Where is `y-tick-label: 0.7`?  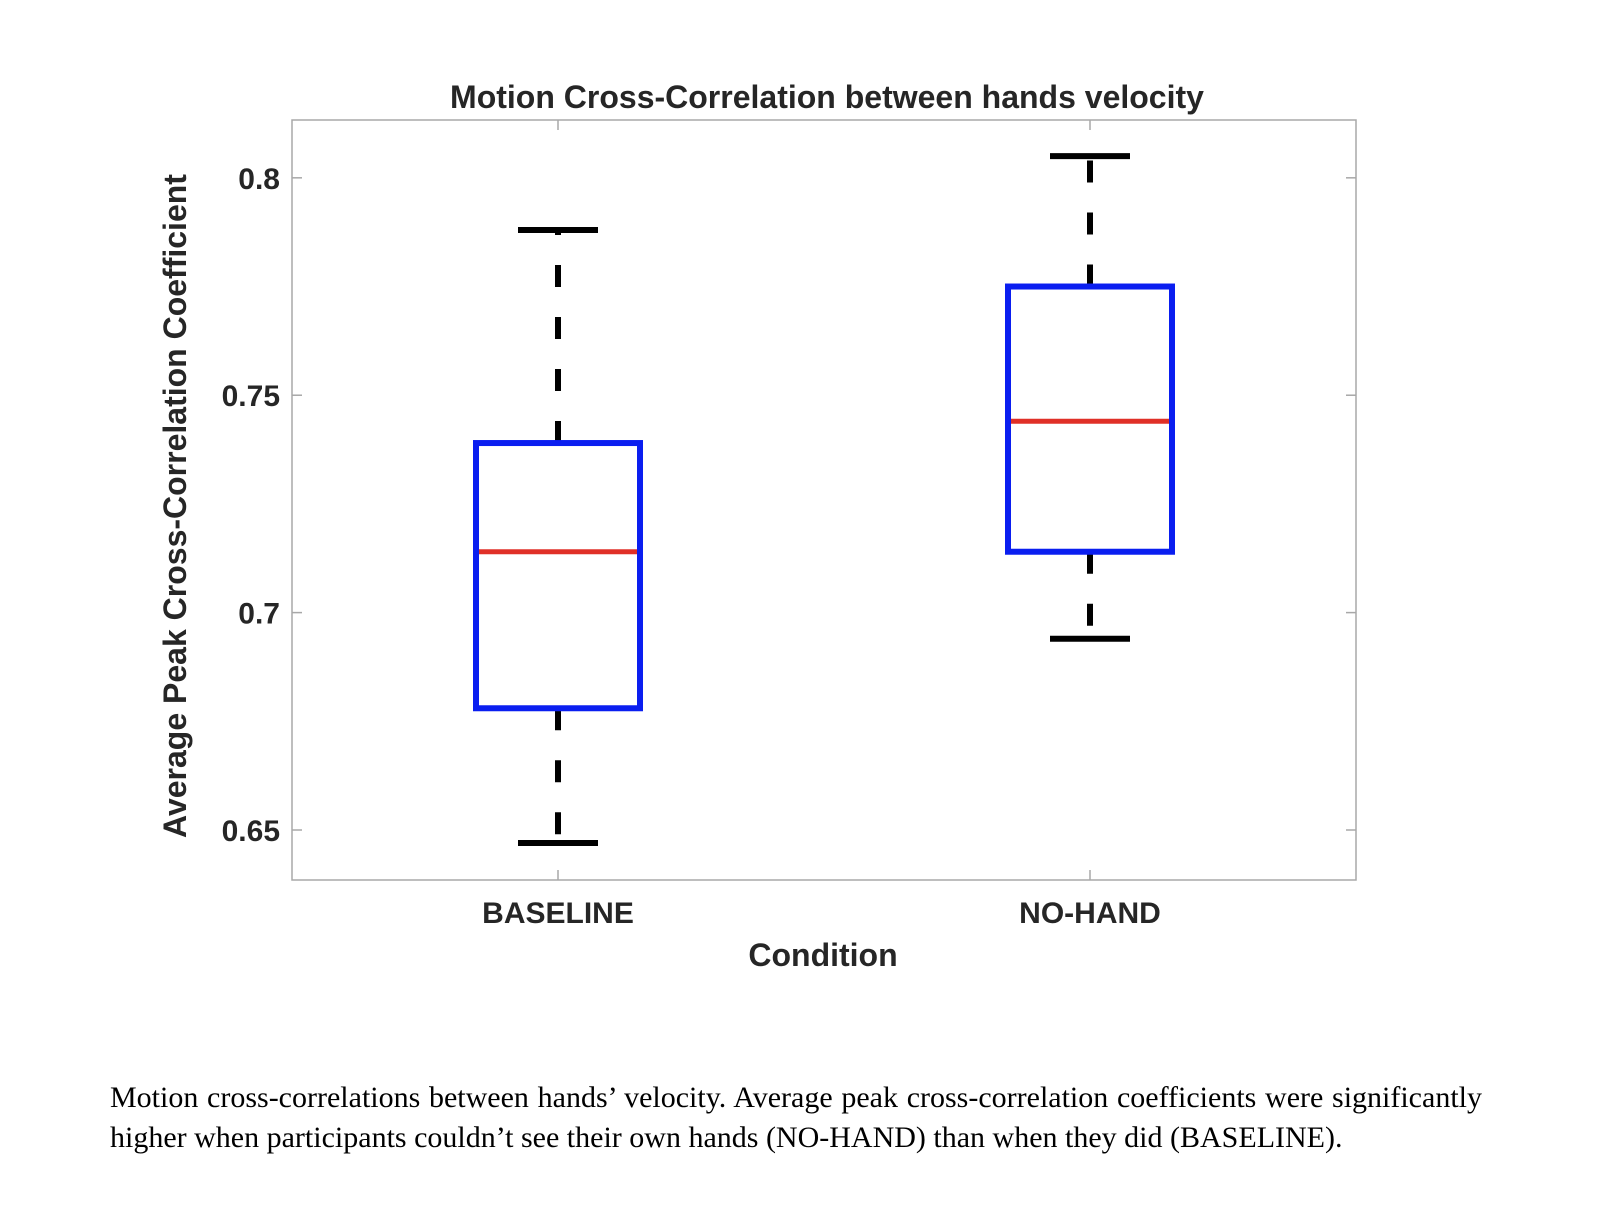
y-tick-label: 0.7 is located at coordinates (259, 614).